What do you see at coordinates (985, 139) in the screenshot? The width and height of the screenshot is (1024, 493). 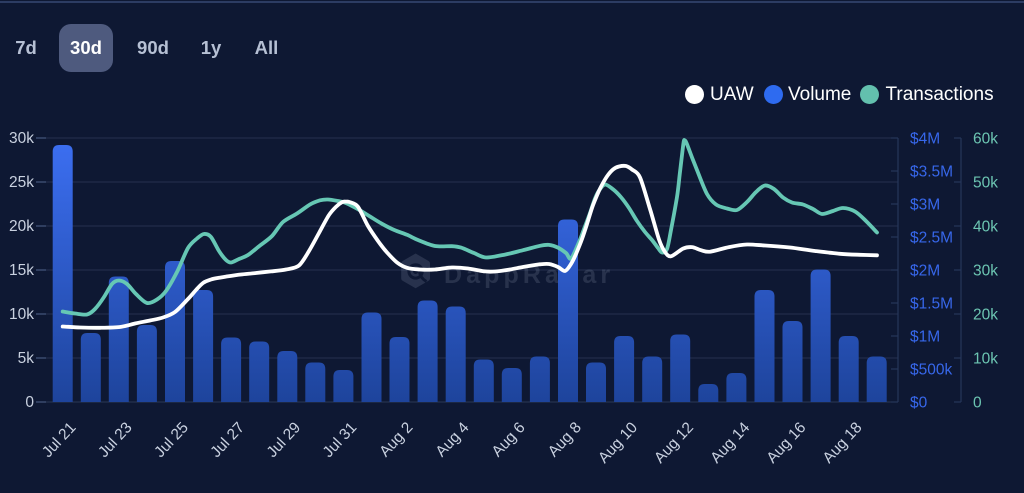 I see `svg-text: 60k` at bounding box center [985, 139].